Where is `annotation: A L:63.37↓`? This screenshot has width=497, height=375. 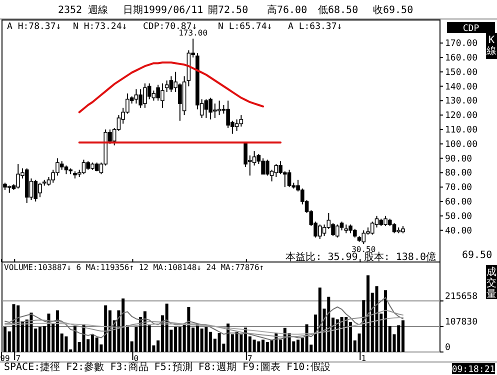 annotation: A L:63.37↓ is located at coordinates (315, 27).